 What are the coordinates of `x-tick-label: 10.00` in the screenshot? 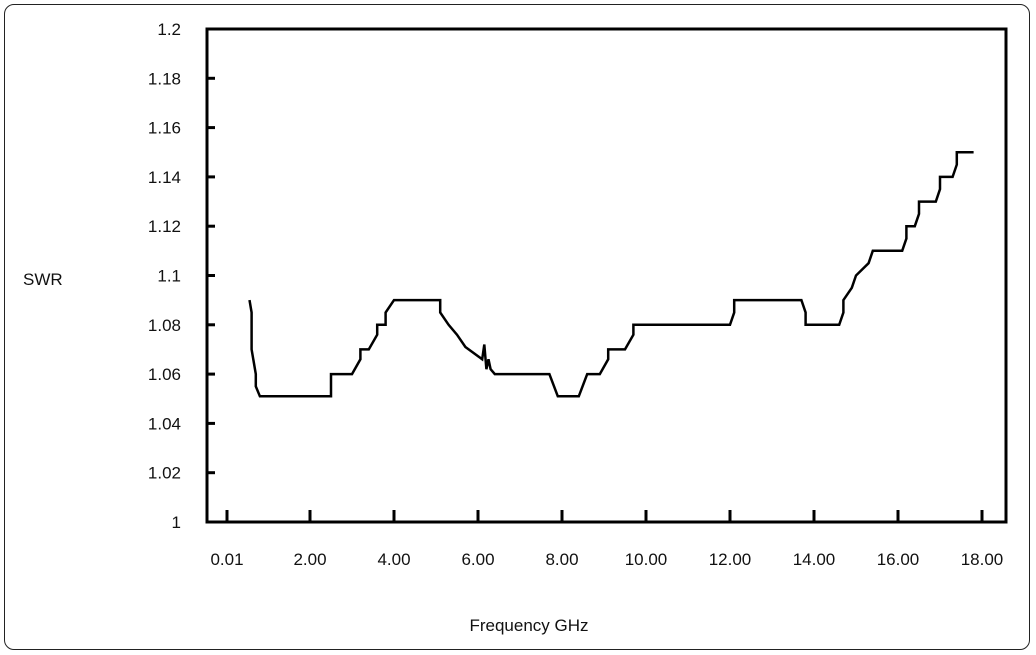 It's located at (646, 559).